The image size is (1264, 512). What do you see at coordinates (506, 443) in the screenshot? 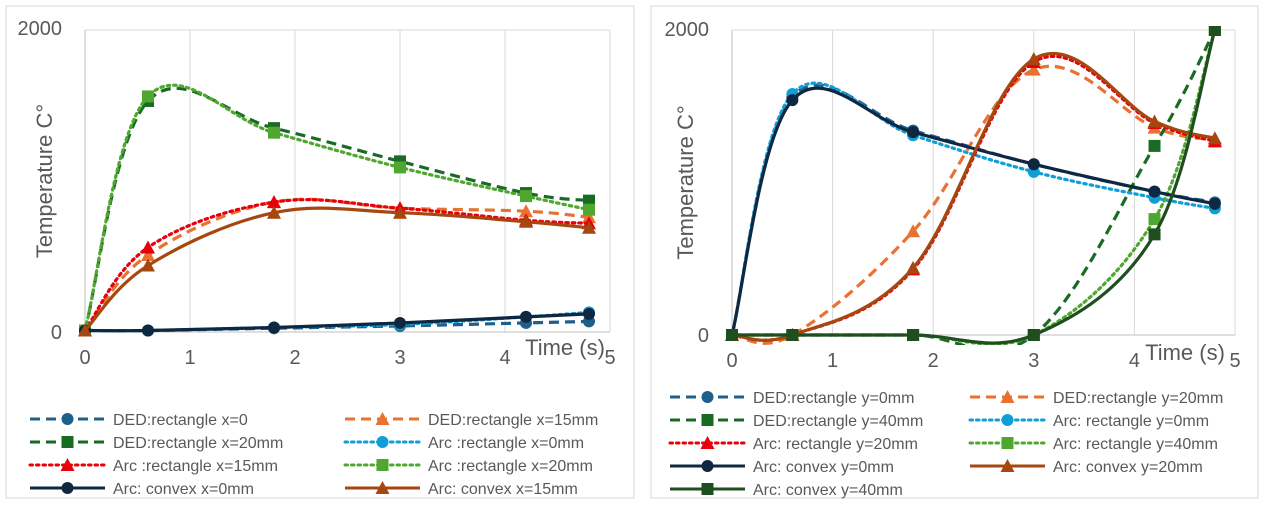
I see `legend-label: Arc :rectangle x=0mm` at bounding box center [506, 443].